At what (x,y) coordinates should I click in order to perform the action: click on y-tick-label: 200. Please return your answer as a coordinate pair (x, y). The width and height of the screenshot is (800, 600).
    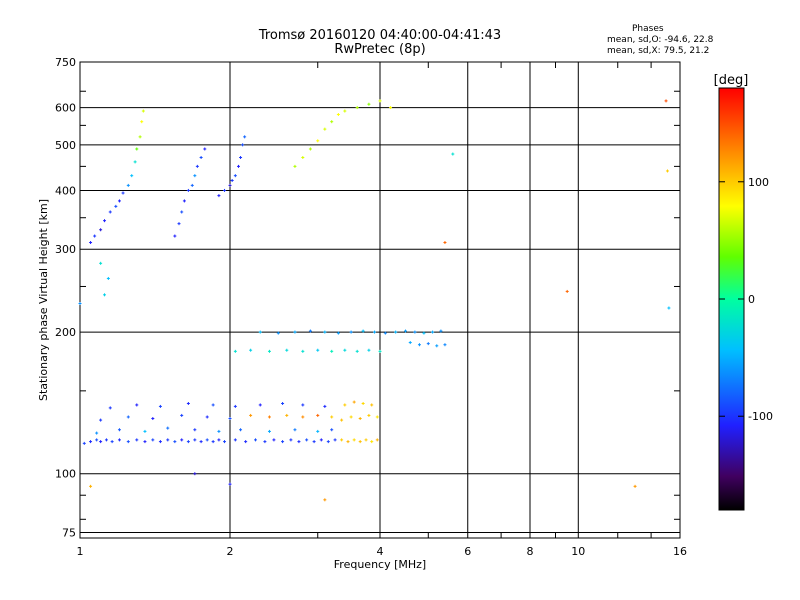
    Looking at the image, I should click on (65, 332).